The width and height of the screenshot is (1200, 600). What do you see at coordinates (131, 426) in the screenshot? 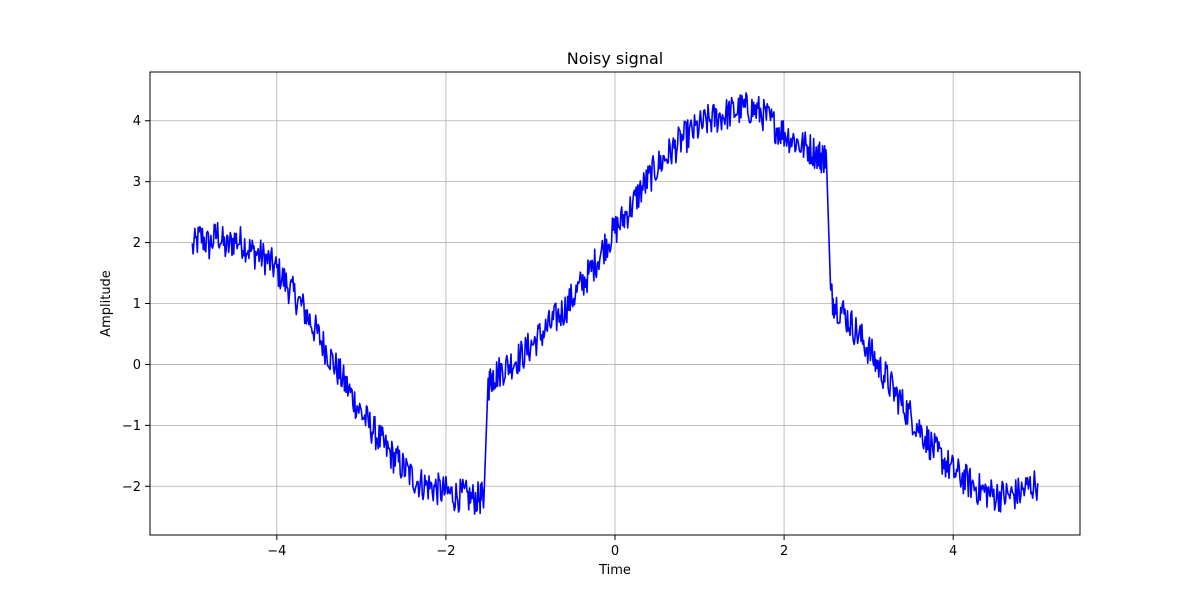
I see `y-tick-label: −1` at bounding box center [131, 426].